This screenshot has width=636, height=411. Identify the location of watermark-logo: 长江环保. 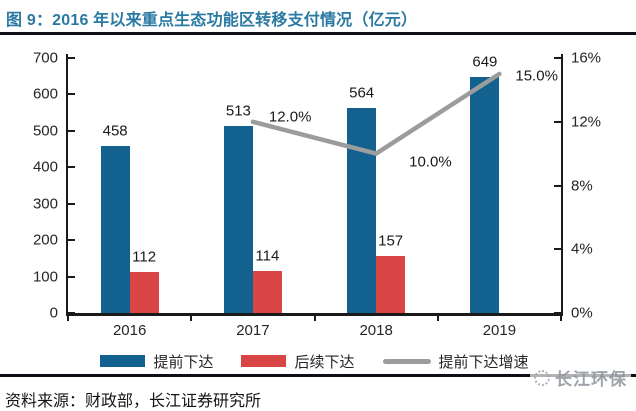
(580, 377).